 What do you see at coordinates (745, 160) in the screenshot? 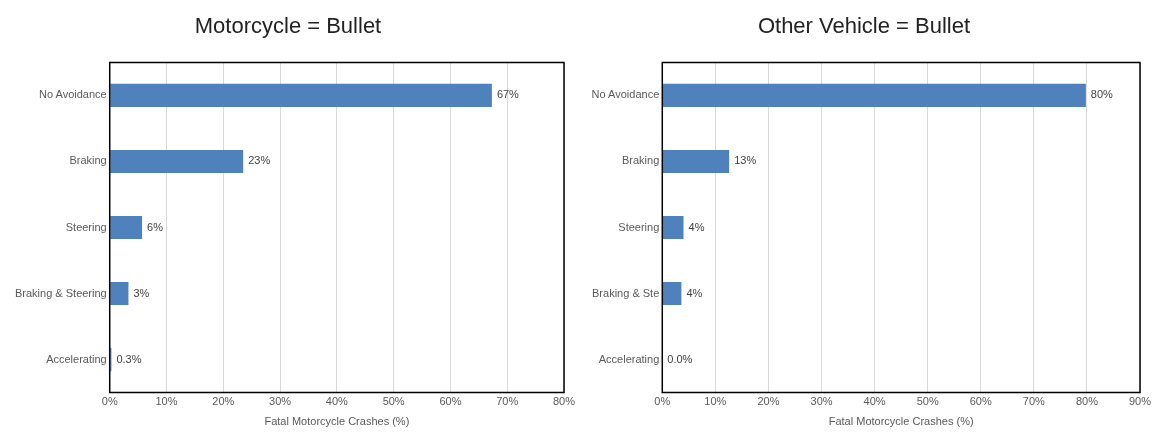
I see `data-label: 13%` at bounding box center [745, 160].